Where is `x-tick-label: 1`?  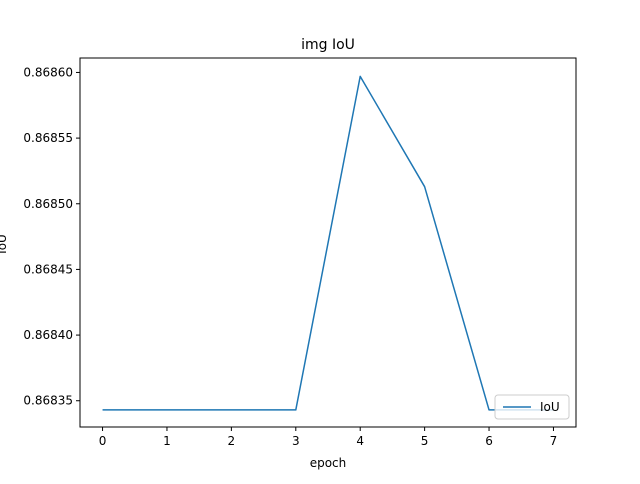
x-tick-label: 1 is located at coordinates (167, 441).